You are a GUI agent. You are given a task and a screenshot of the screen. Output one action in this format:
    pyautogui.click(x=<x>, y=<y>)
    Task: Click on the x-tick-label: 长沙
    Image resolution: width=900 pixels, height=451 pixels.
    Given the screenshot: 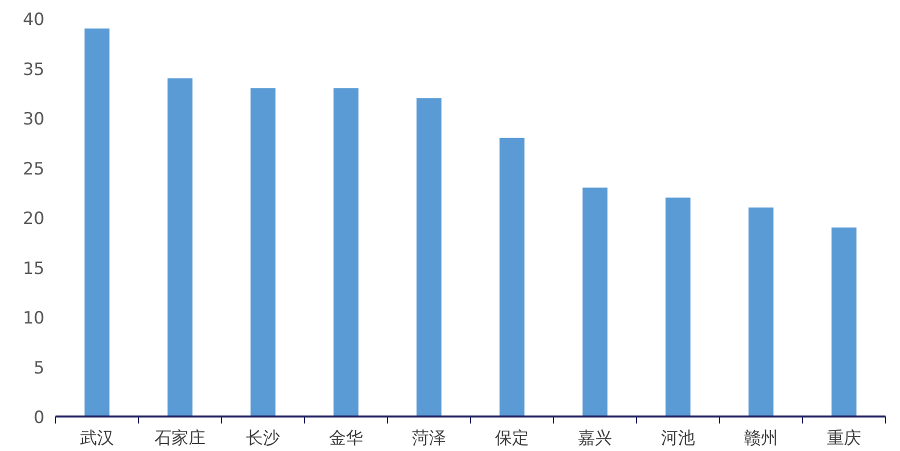 What is the action you would take?
    pyautogui.click(x=263, y=438)
    